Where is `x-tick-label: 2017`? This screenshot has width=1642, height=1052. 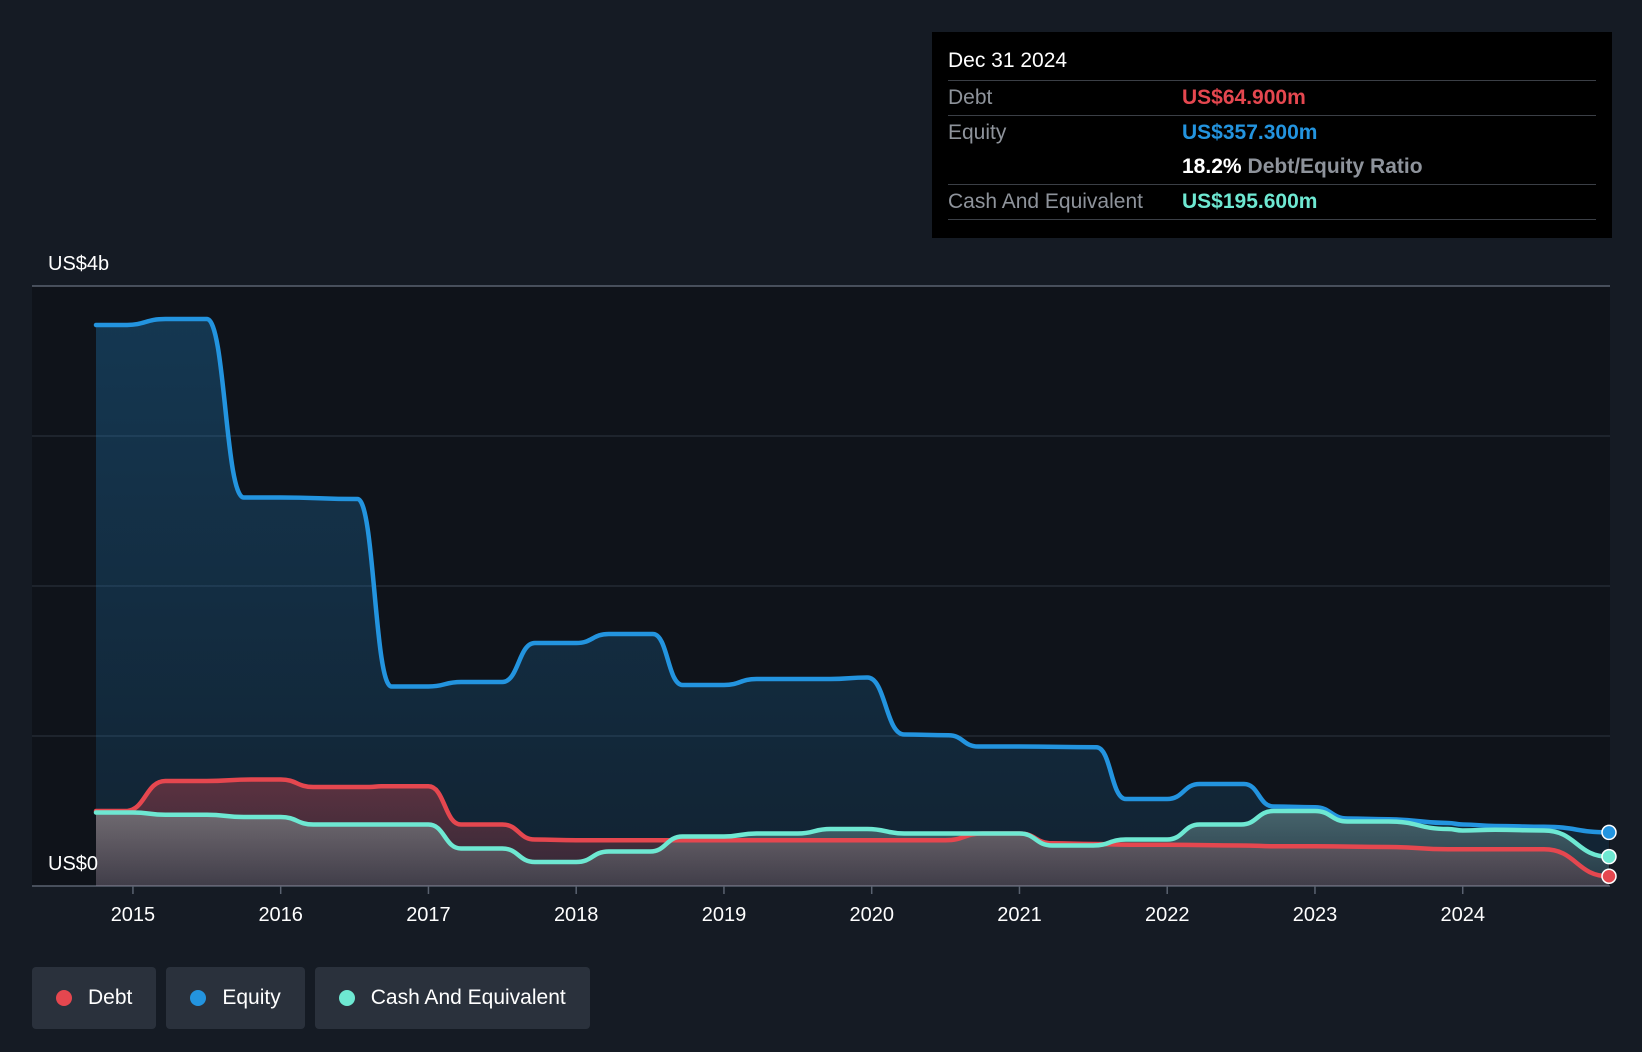
x-tick-label: 2017 is located at coordinates (428, 915).